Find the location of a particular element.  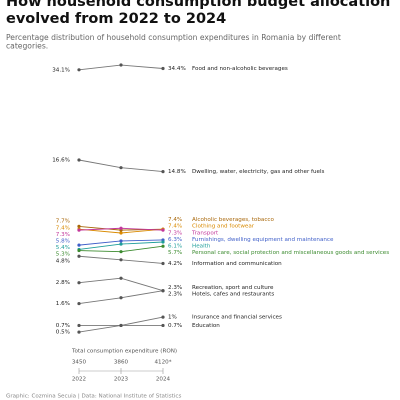

series-name: Clothing and footwear is located at coordinates (223, 227).